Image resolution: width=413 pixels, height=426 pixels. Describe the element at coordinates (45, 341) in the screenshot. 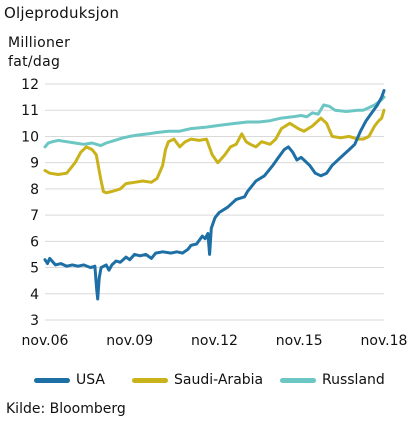

I see `x-tick-label: nov.06` at that location.